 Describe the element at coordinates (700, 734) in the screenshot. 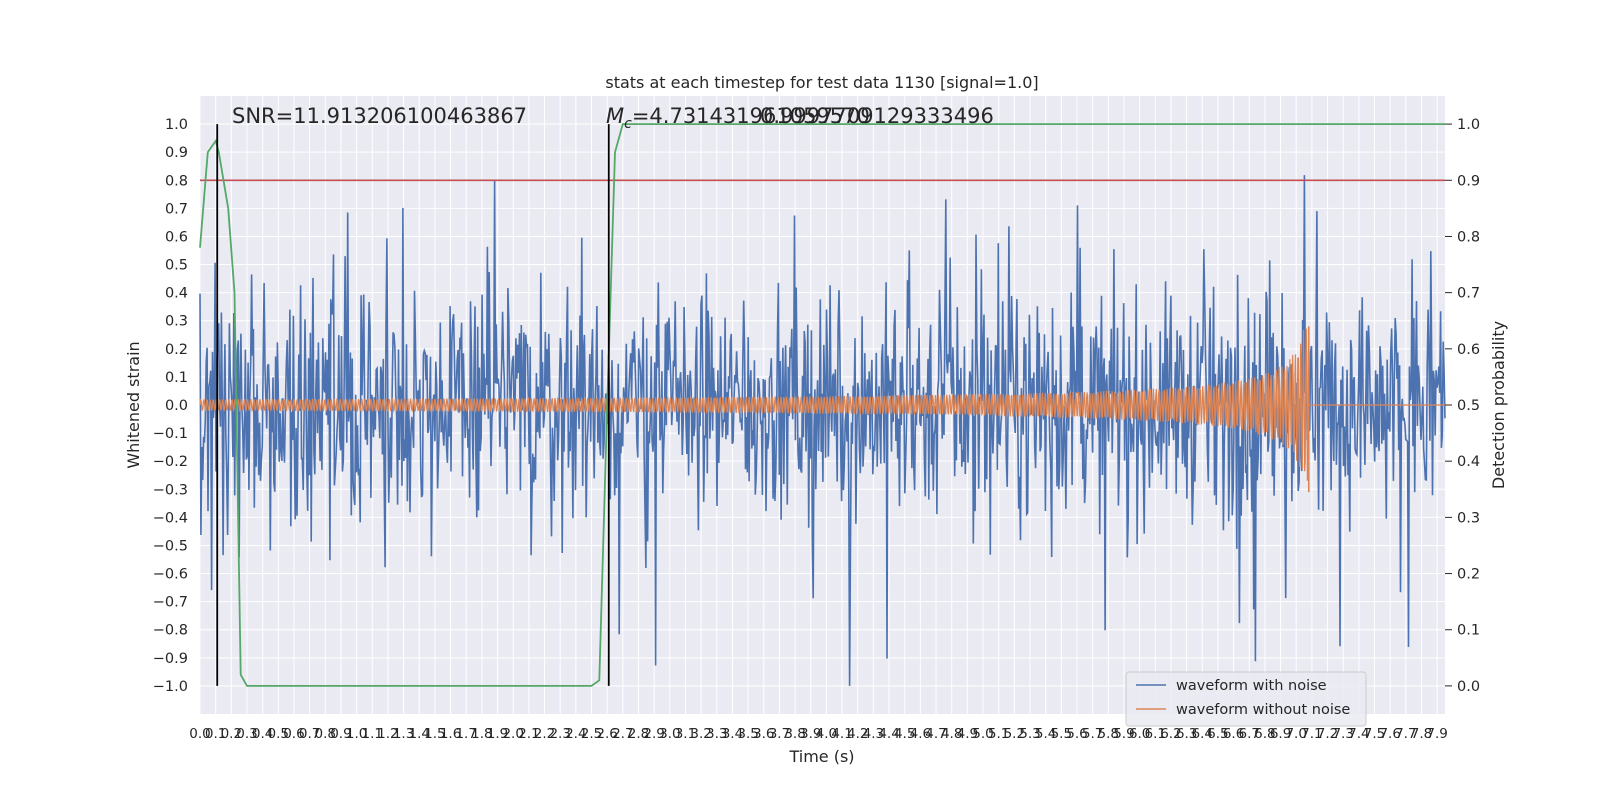

I see `x-tick-label: 3.2` at that location.